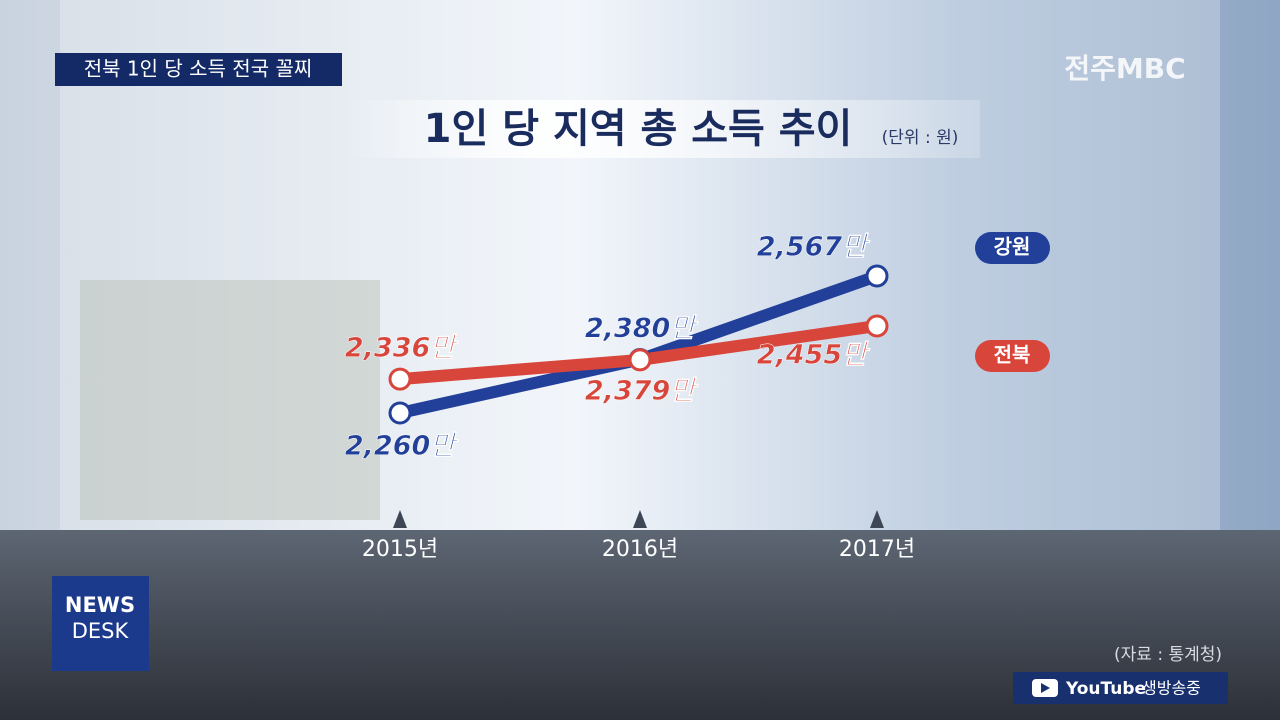 The height and width of the screenshot is (724, 1280). What do you see at coordinates (640, 549) in the screenshot?
I see `x-tick-label: 2016년` at bounding box center [640, 549].